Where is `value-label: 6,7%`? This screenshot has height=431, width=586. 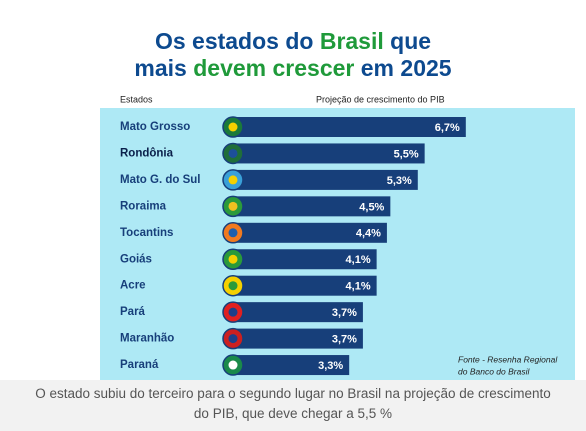
value-label: 6,7% is located at coordinates (447, 128).